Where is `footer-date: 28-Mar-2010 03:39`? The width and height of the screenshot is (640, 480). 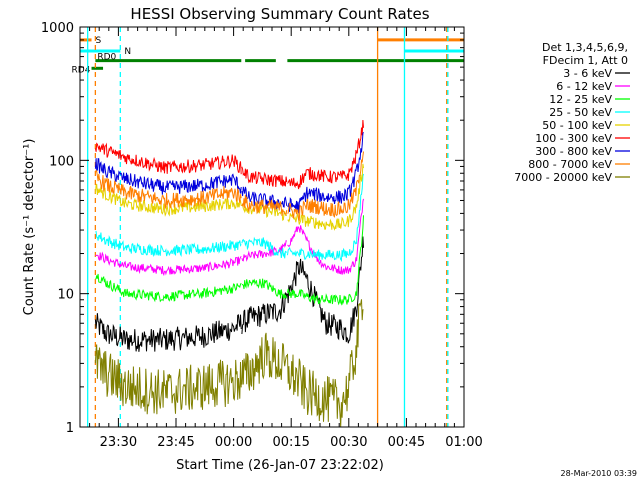 footer-date: 28-Mar-2010 03:39 is located at coordinates (599, 473).